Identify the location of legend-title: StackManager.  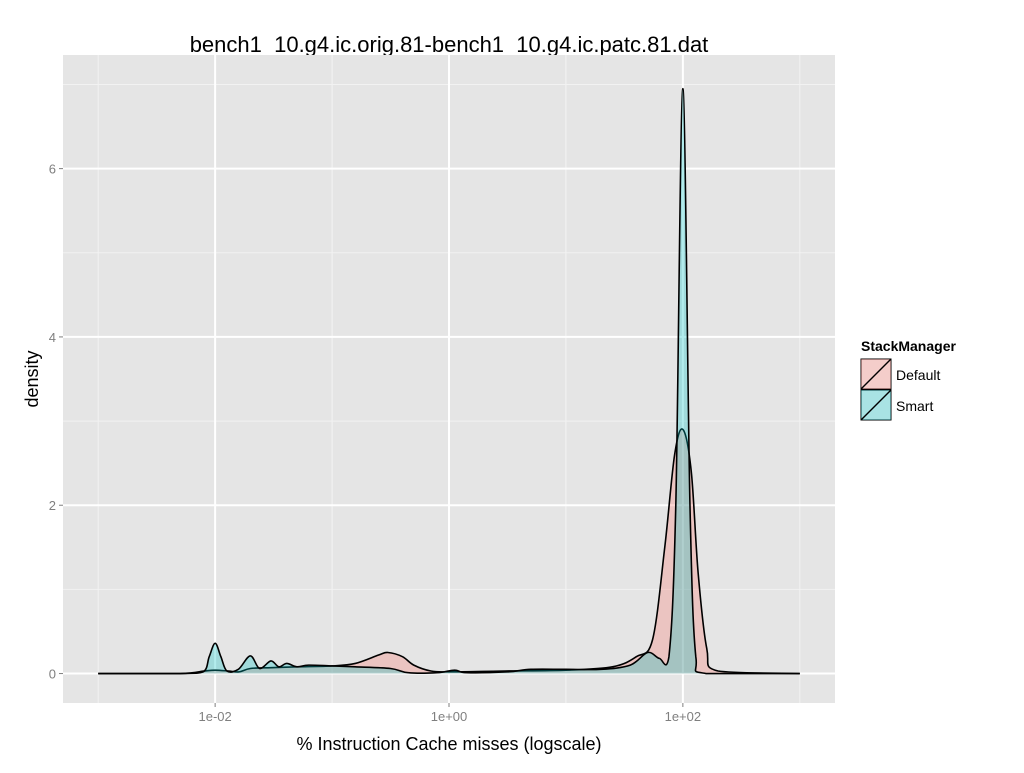
(908, 346).